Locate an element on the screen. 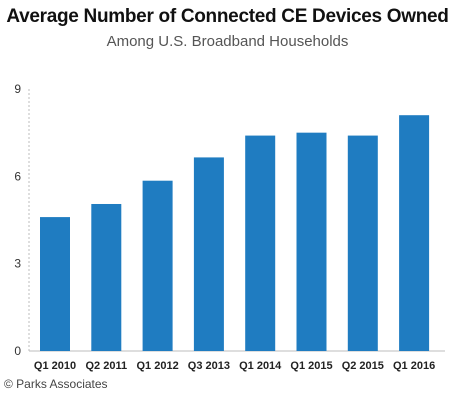 The height and width of the screenshot is (400, 455). y-tick-labels: 0 3 6 9 is located at coordinates (17, 220).